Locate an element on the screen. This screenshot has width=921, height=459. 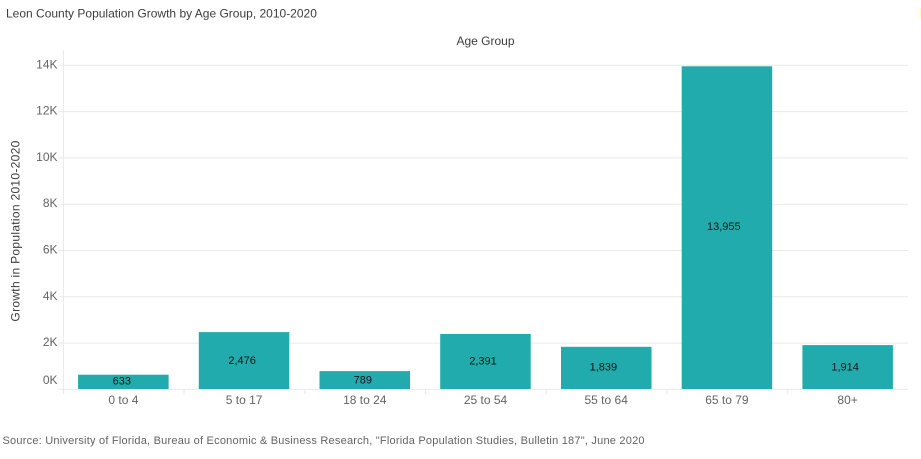
svg-text: 0K is located at coordinates (50, 380).